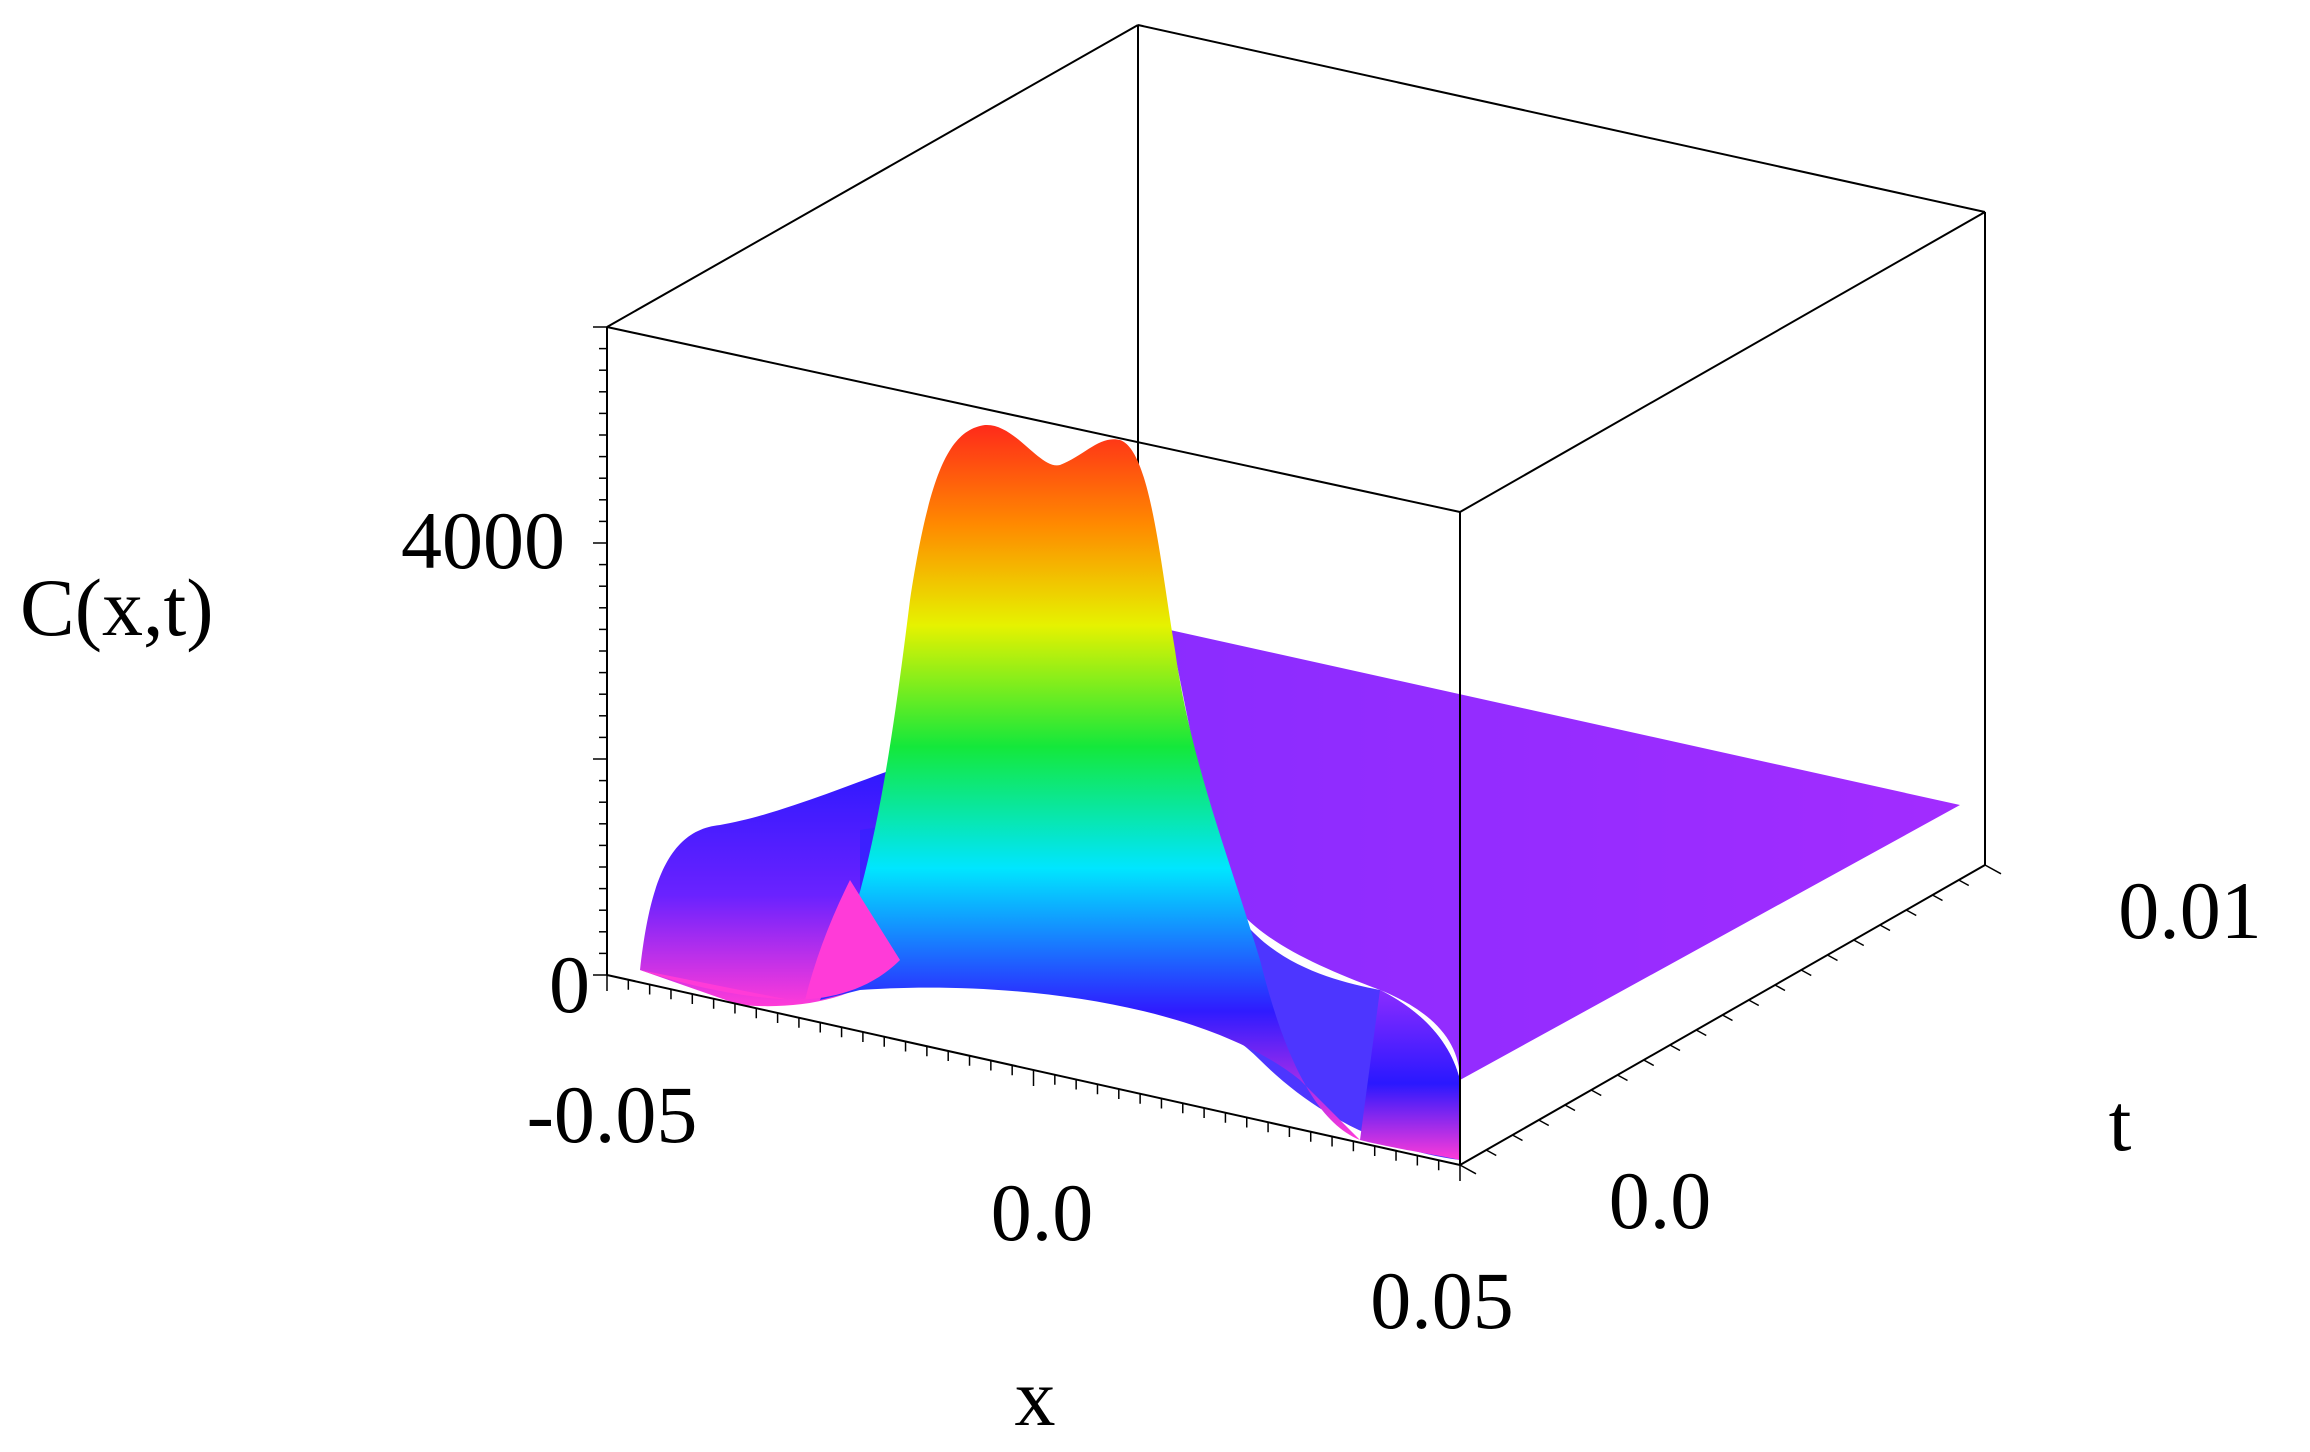 Image resolution: width=2310 pixels, height=1452 pixels. What do you see at coordinates (483, 540) in the screenshot?
I see `z-tick-label-4000: 4000` at bounding box center [483, 540].